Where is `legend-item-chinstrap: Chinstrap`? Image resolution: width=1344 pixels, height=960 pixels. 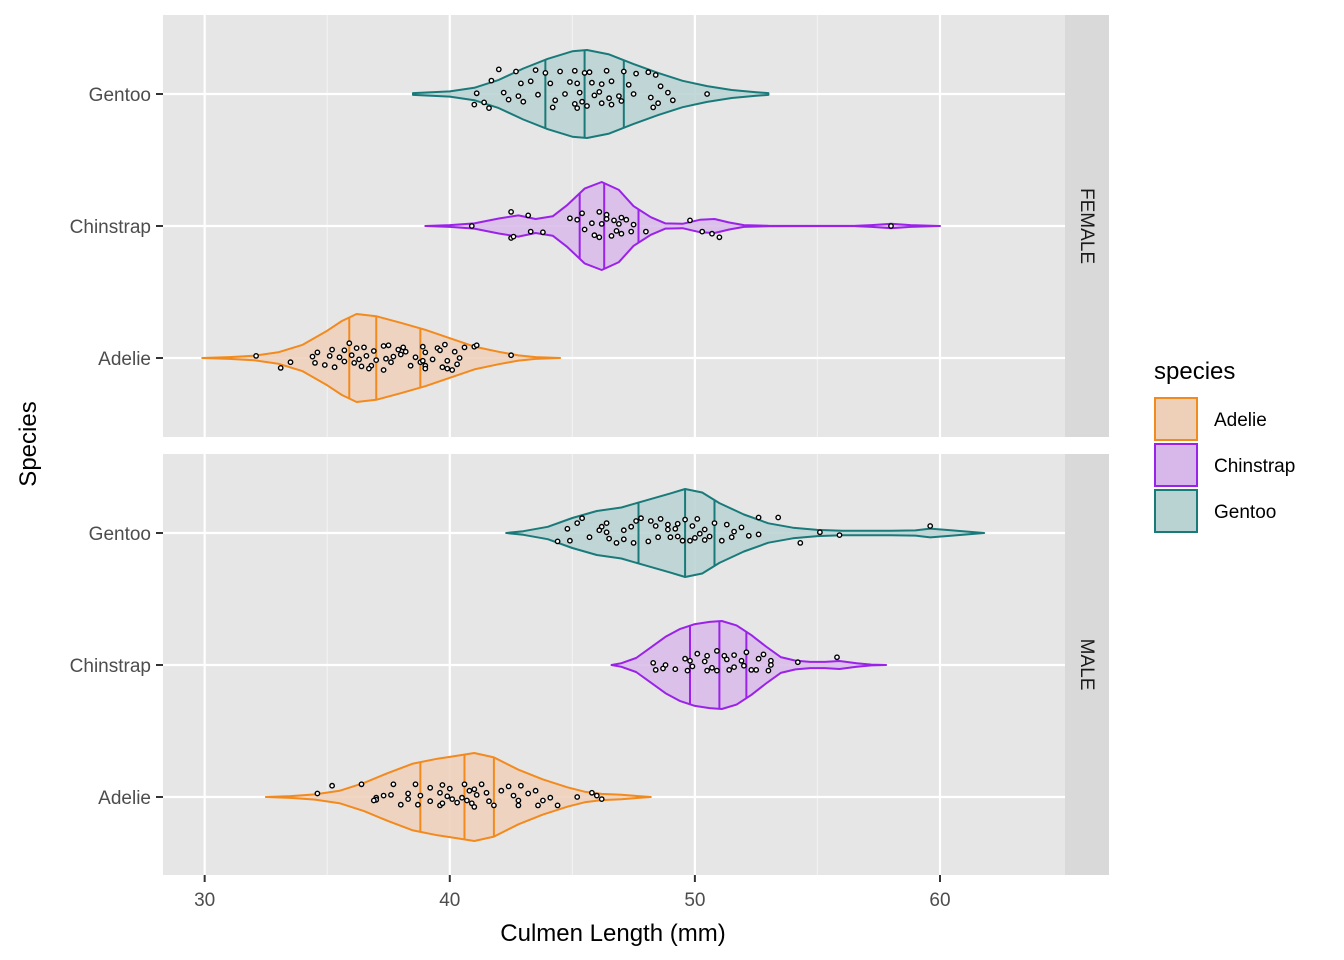 legend-item-chinstrap: Chinstrap is located at coordinates (1224, 465).